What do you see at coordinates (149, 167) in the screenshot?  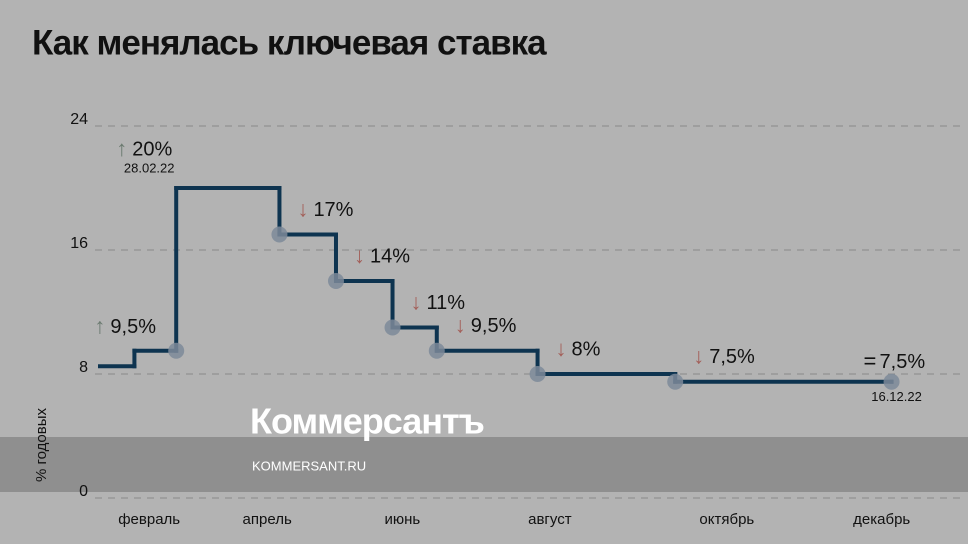 I see `date-label: 28.02.22` at bounding box center [149, 167].